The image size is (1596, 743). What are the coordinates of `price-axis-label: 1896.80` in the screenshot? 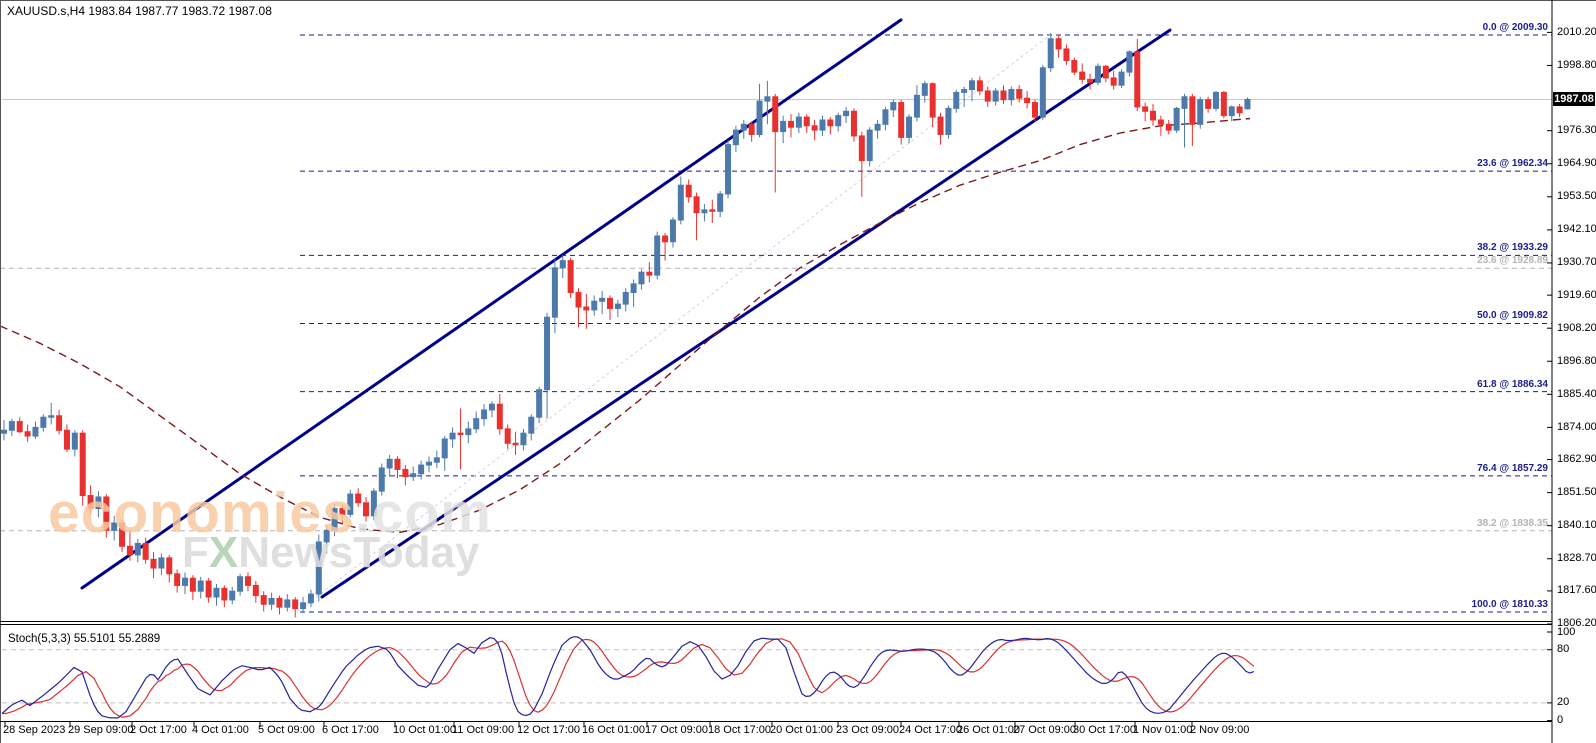 It's located at (1576, 360).